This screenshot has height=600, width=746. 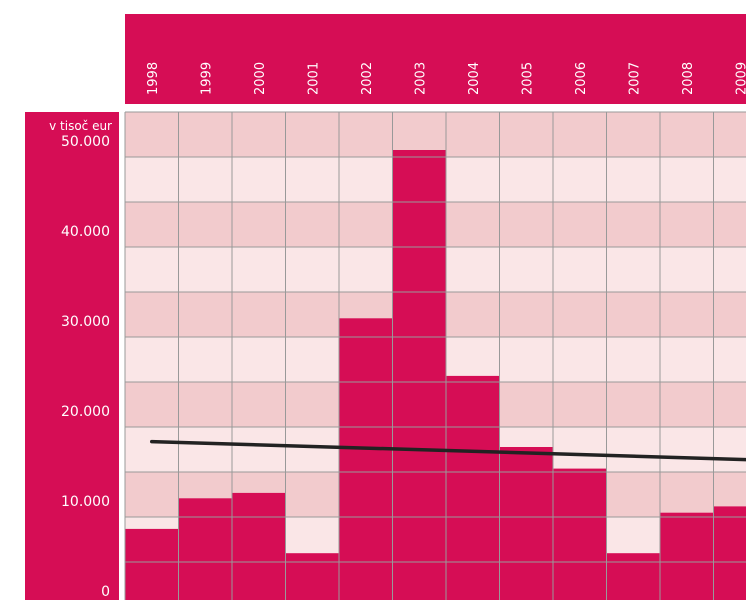 What do you see at coordinates (85, 322) in the screenshot?
I see `y-tick-label: 30.000` at bounding box center [85, 322].